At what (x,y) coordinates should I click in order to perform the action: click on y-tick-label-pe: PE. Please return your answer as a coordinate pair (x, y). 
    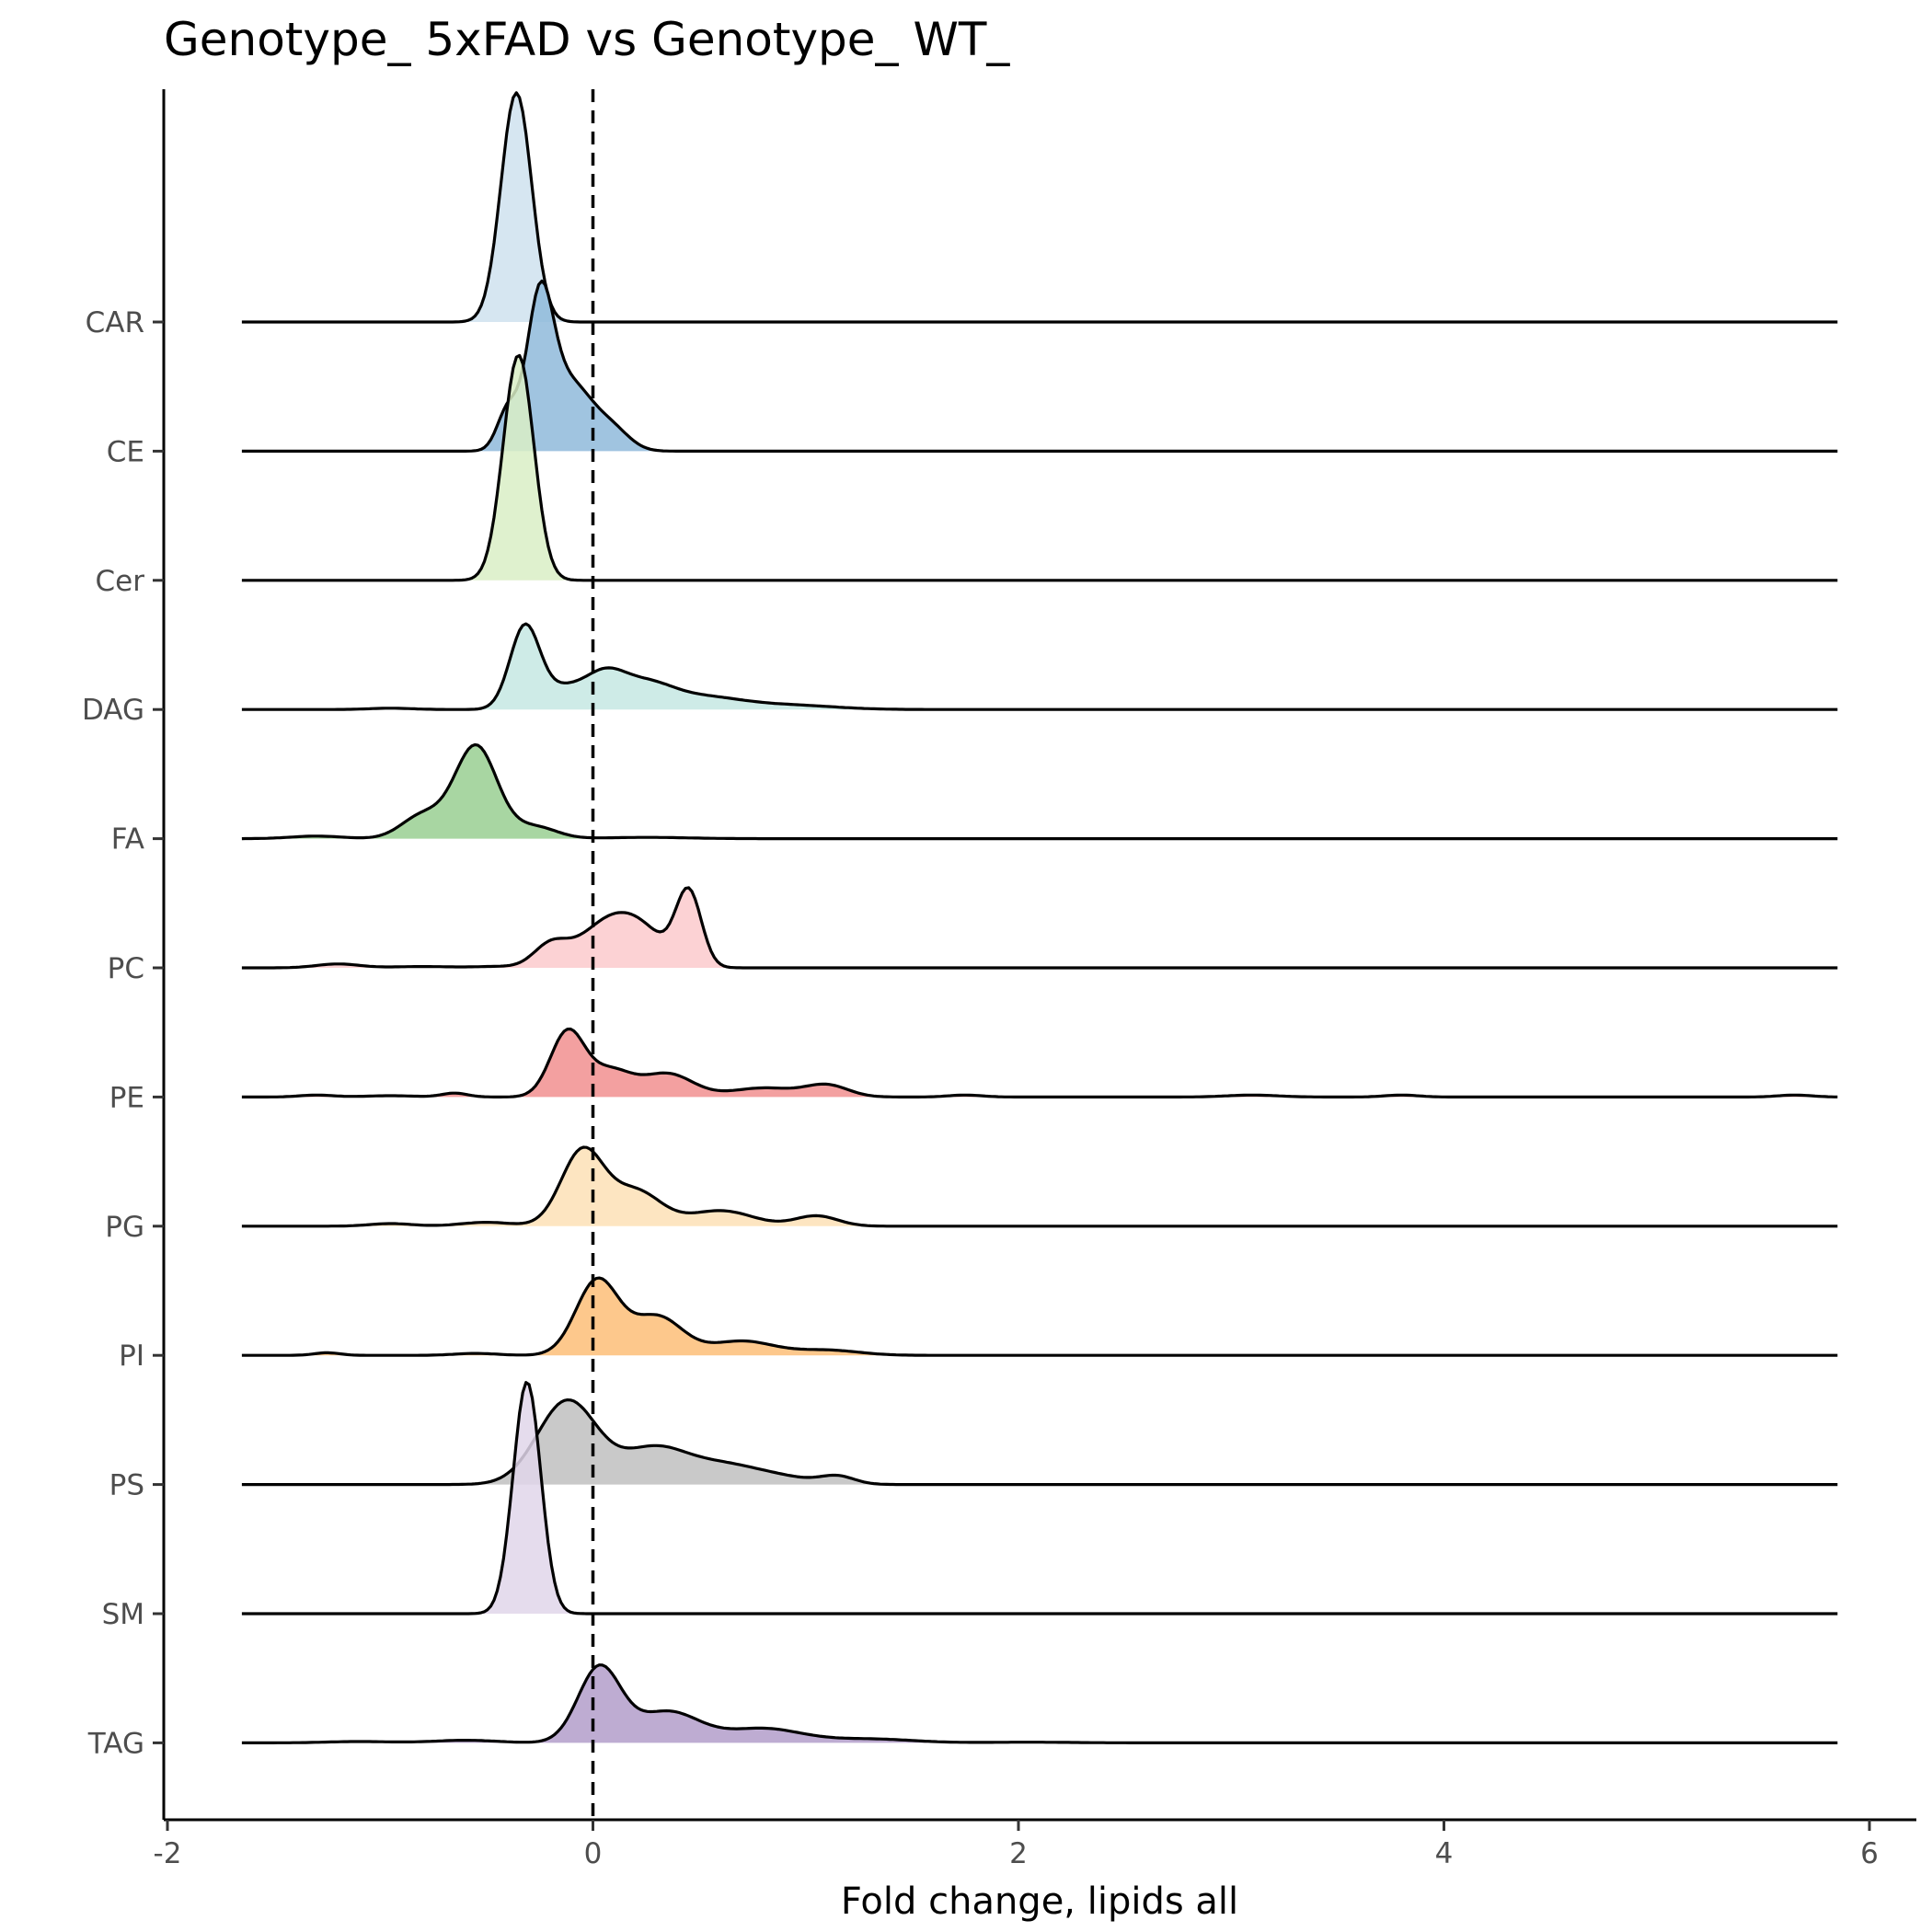
    Looking at the image, I should click on (126, 1097).